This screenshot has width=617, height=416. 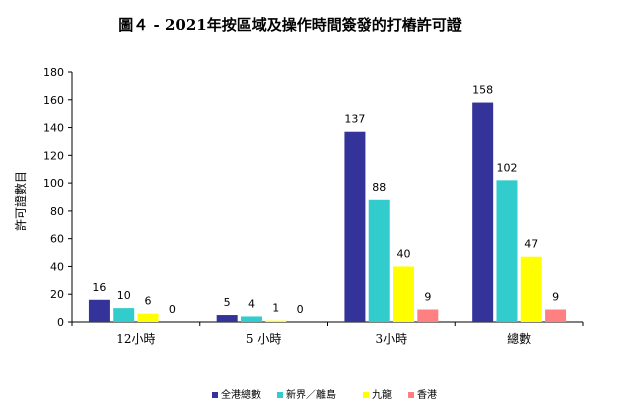 What do you see at coordinates (53, 128) in the screenshot?
I see `y-tick-label: 140` at bounding box center [53, 128].